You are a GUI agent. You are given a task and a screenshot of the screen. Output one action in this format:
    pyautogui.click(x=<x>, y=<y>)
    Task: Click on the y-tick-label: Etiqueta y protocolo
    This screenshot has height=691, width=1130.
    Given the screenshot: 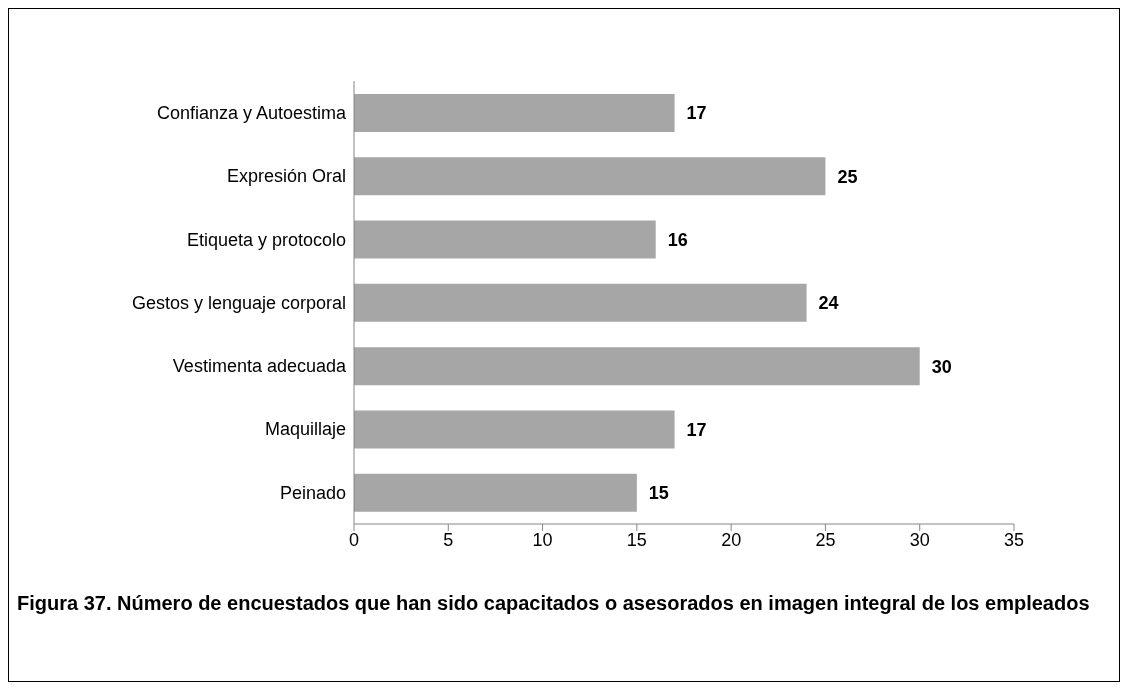 What is the action you would take?
    pyautogui.click(x=266, y=239)
    